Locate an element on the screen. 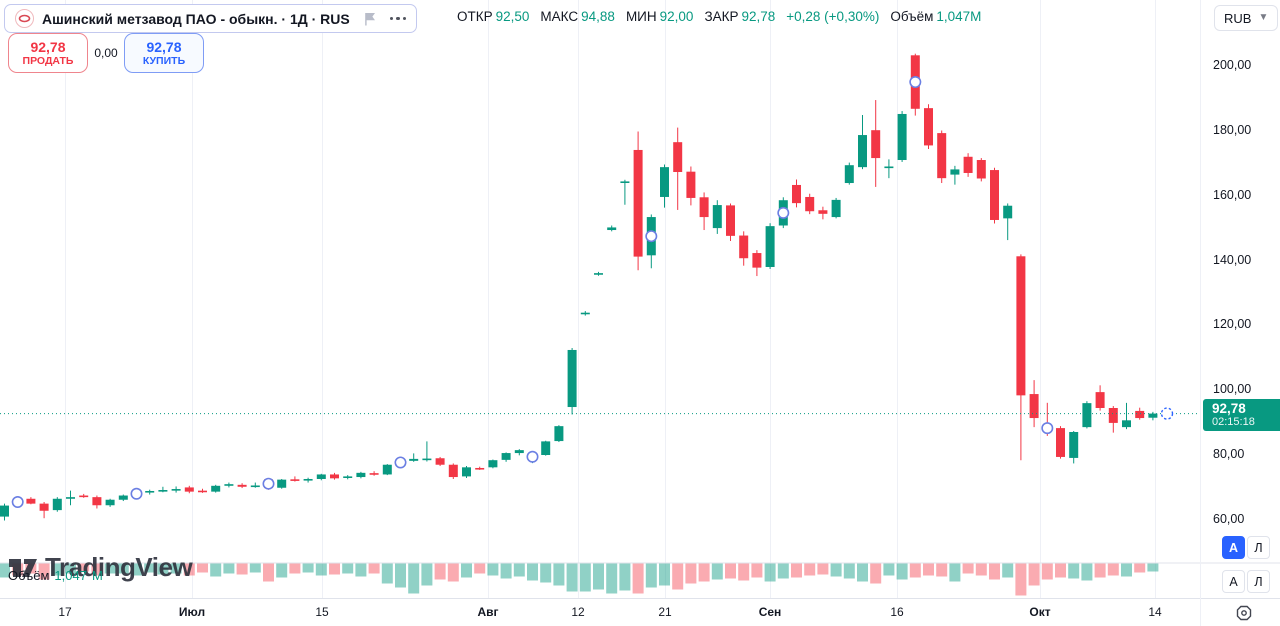 The image size is (1280, 626). scale-log-button: Л is located at coordinates (1258, 547).